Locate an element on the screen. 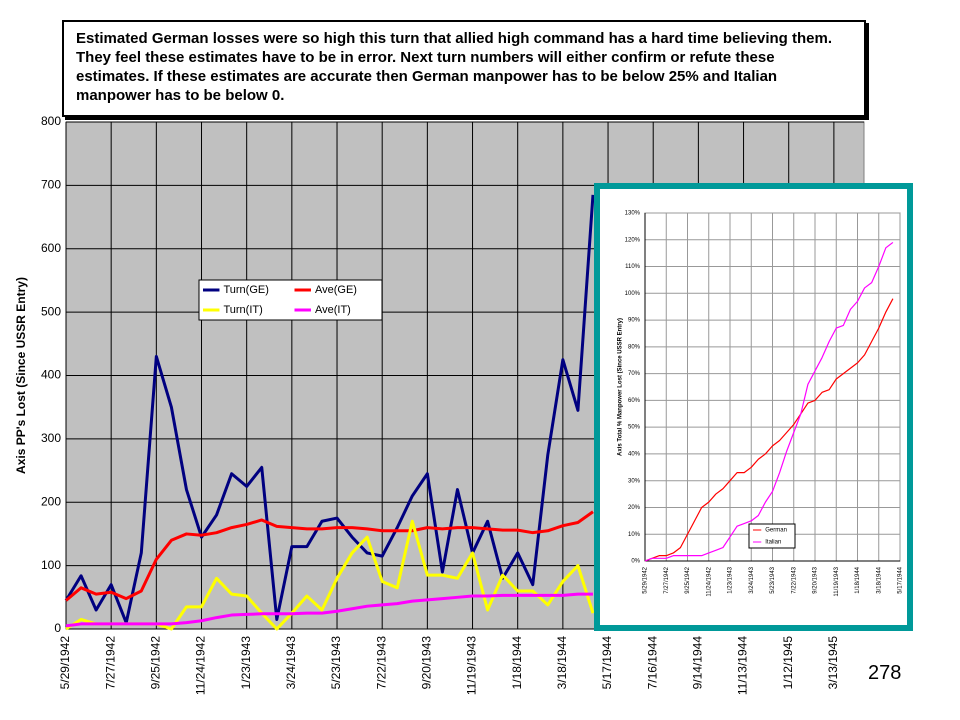  page-number: 278 is located at coordinates (885, 673).